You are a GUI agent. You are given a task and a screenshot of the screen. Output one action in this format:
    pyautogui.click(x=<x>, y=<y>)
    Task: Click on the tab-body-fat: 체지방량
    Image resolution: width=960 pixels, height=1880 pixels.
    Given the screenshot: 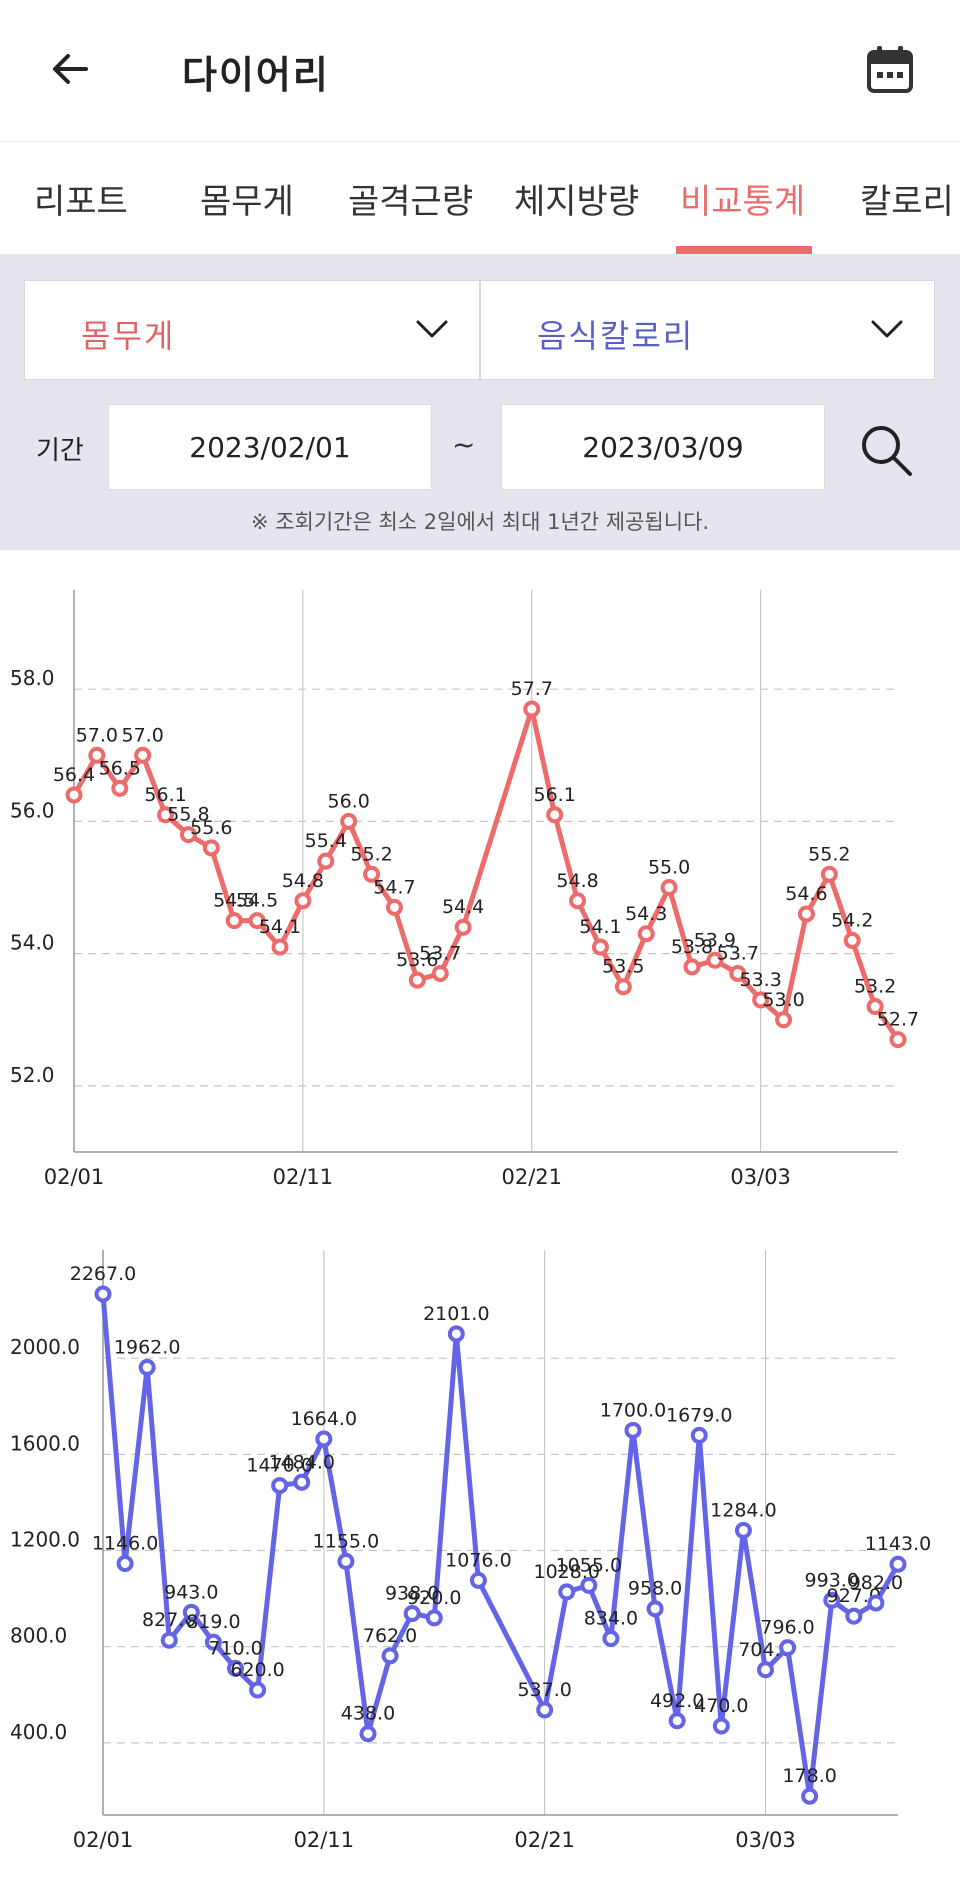 What is the action you would take?
    pyautogui.click(x=577, y=202)
    